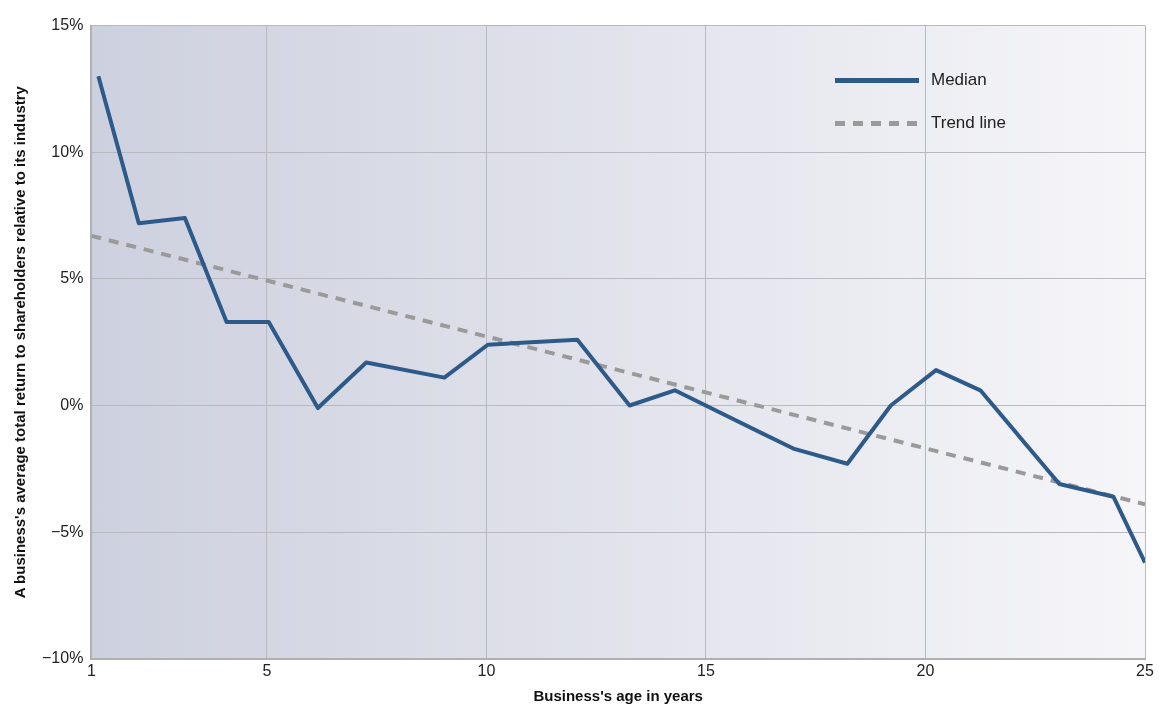 The height and width of the screenshot is (718, 1167). I want to click on y-tick-label: −10%, so click(62, 658).